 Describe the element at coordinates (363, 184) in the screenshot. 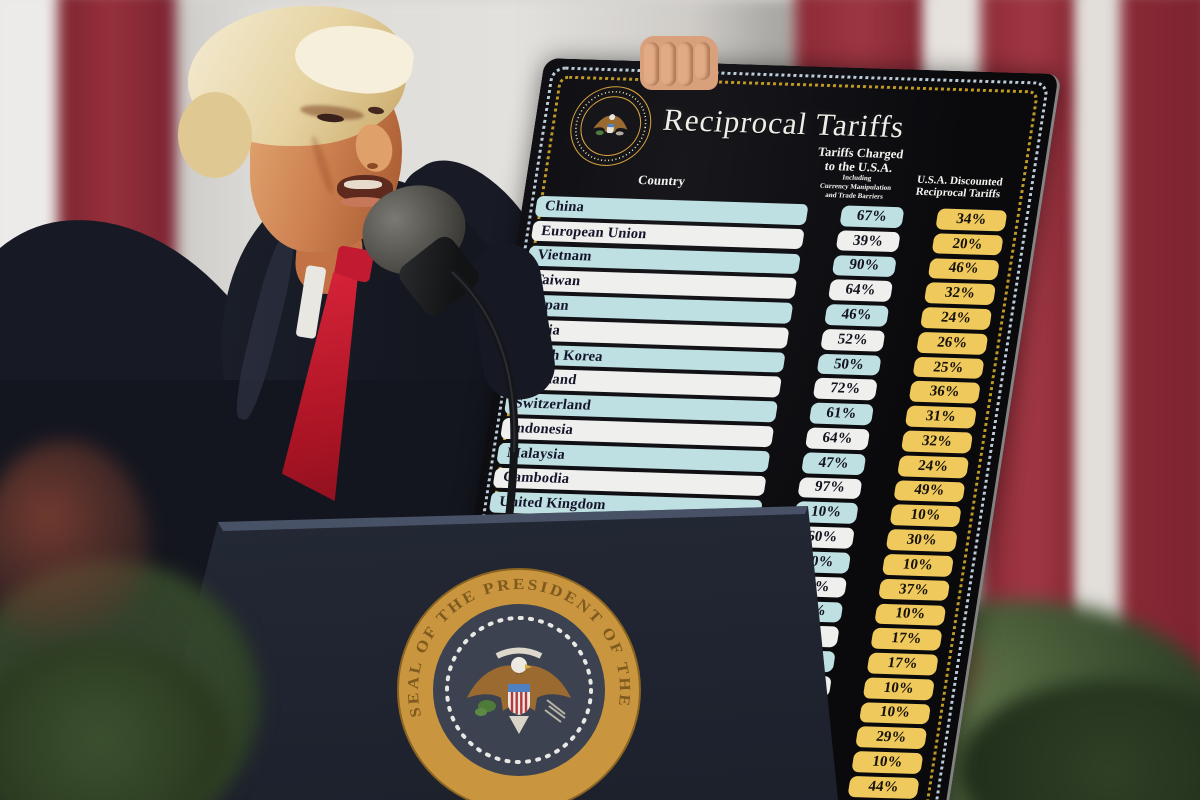

I see `teeth` at that location.